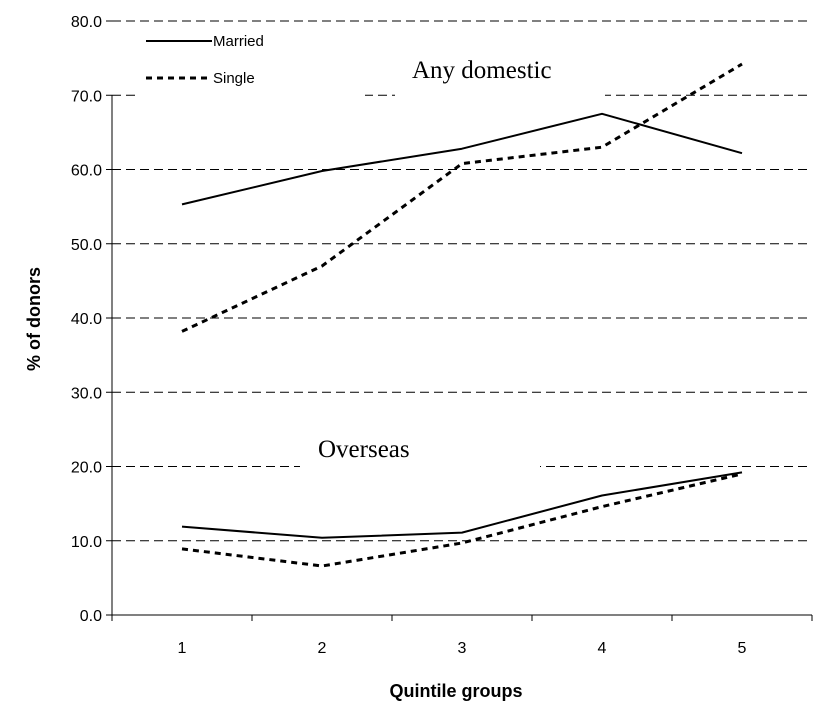 This screenshot has width=838, height=707. I want to click on y-axis-ticks: 0.0 10.0 20.0 30.0 40.0 50.0 60.0 70.0 80.0, so click(91, 319).